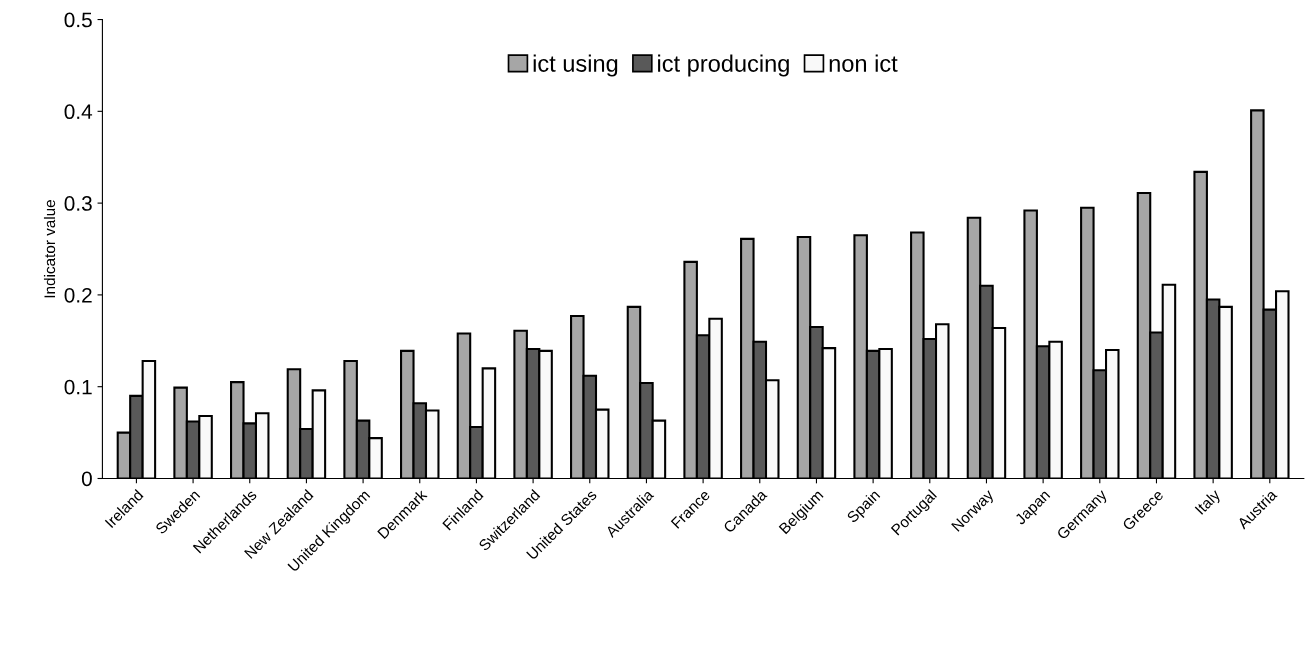 Image resolution: width=1313 pixels, height=651 pixels. I want to click on y-tick-label: 0.2, so click(78, 295).